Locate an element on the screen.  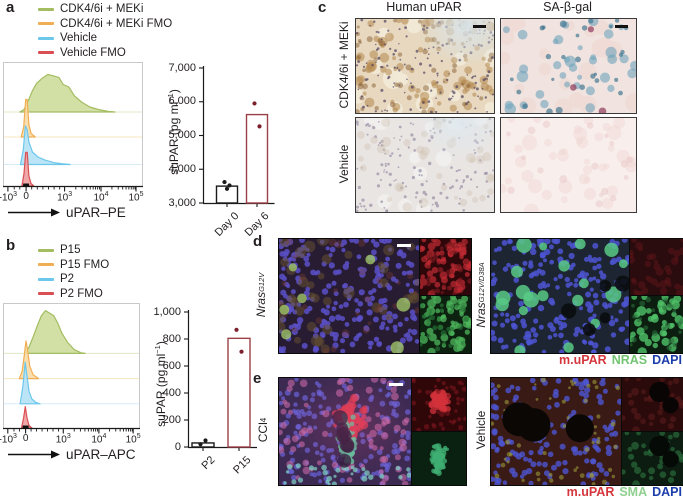
panel-e-row1-label: CCl 4 is located at coordinates (263, 430).